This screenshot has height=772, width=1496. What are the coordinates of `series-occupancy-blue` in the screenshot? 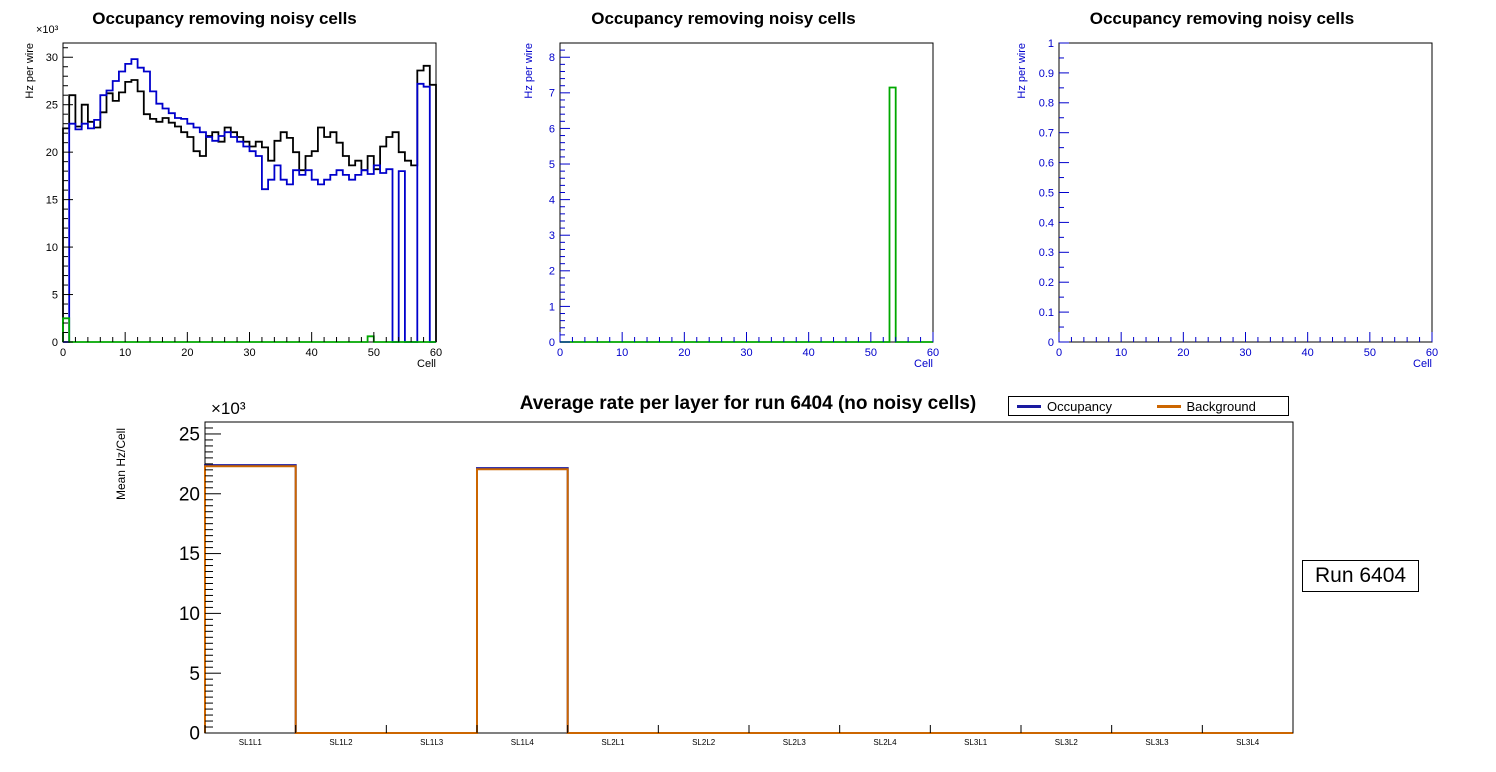 It's located at (249, 200).